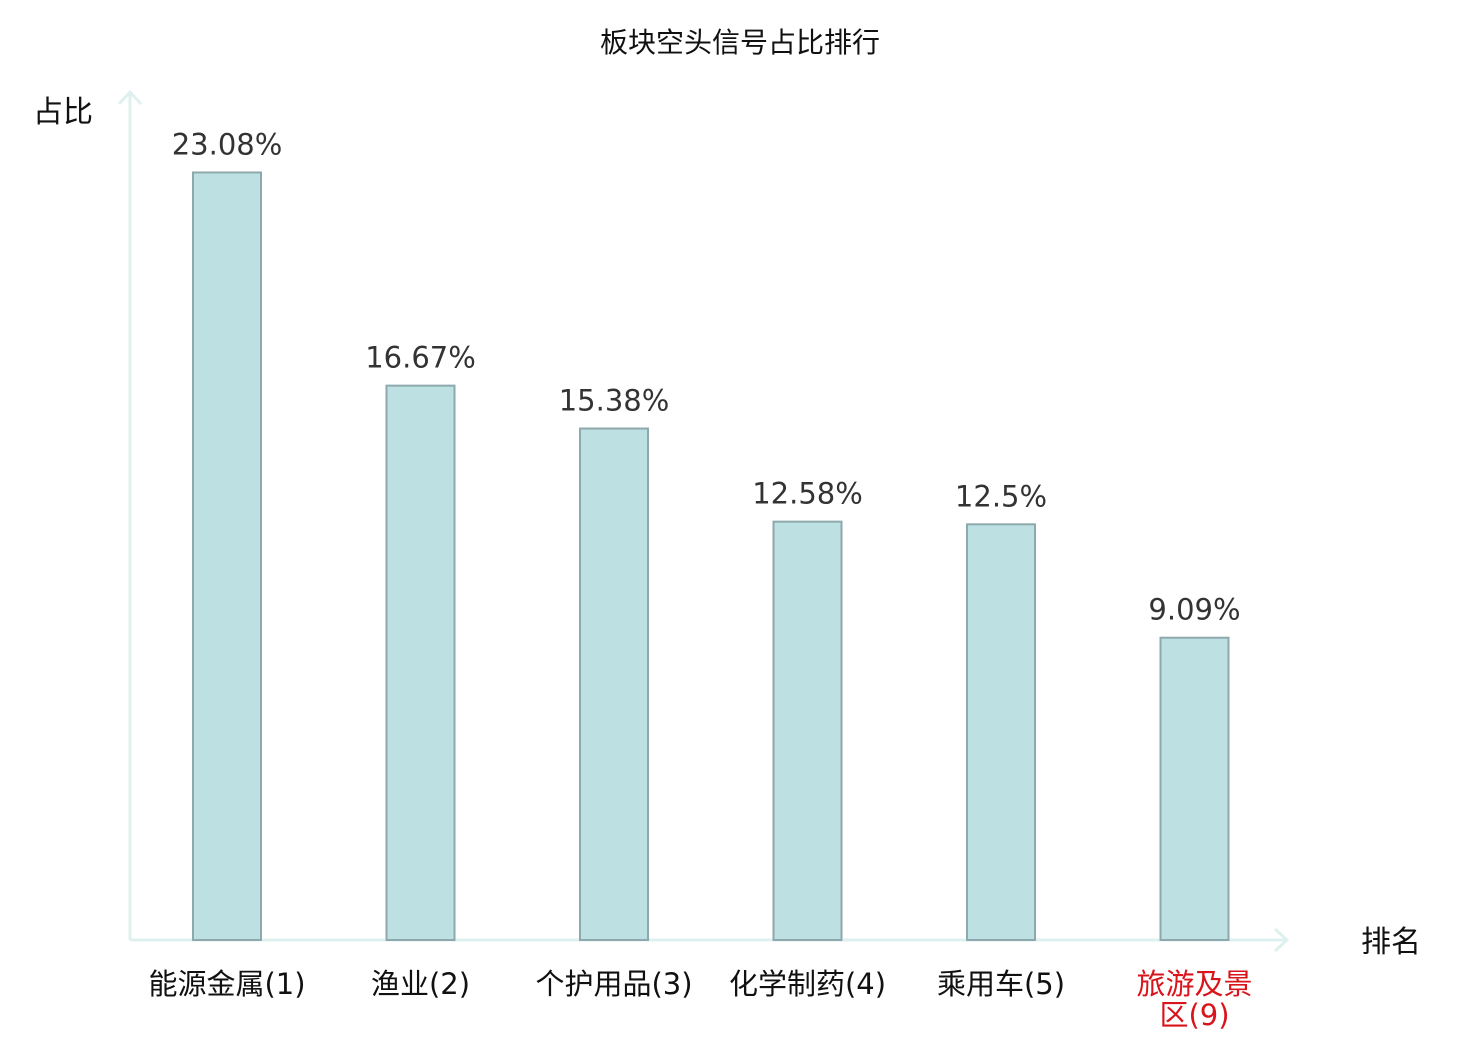  What do you see at coordinates (807, 494) in the screenshot?
I see `value-label-4: 12.58%` at bounding box center [807, 494].